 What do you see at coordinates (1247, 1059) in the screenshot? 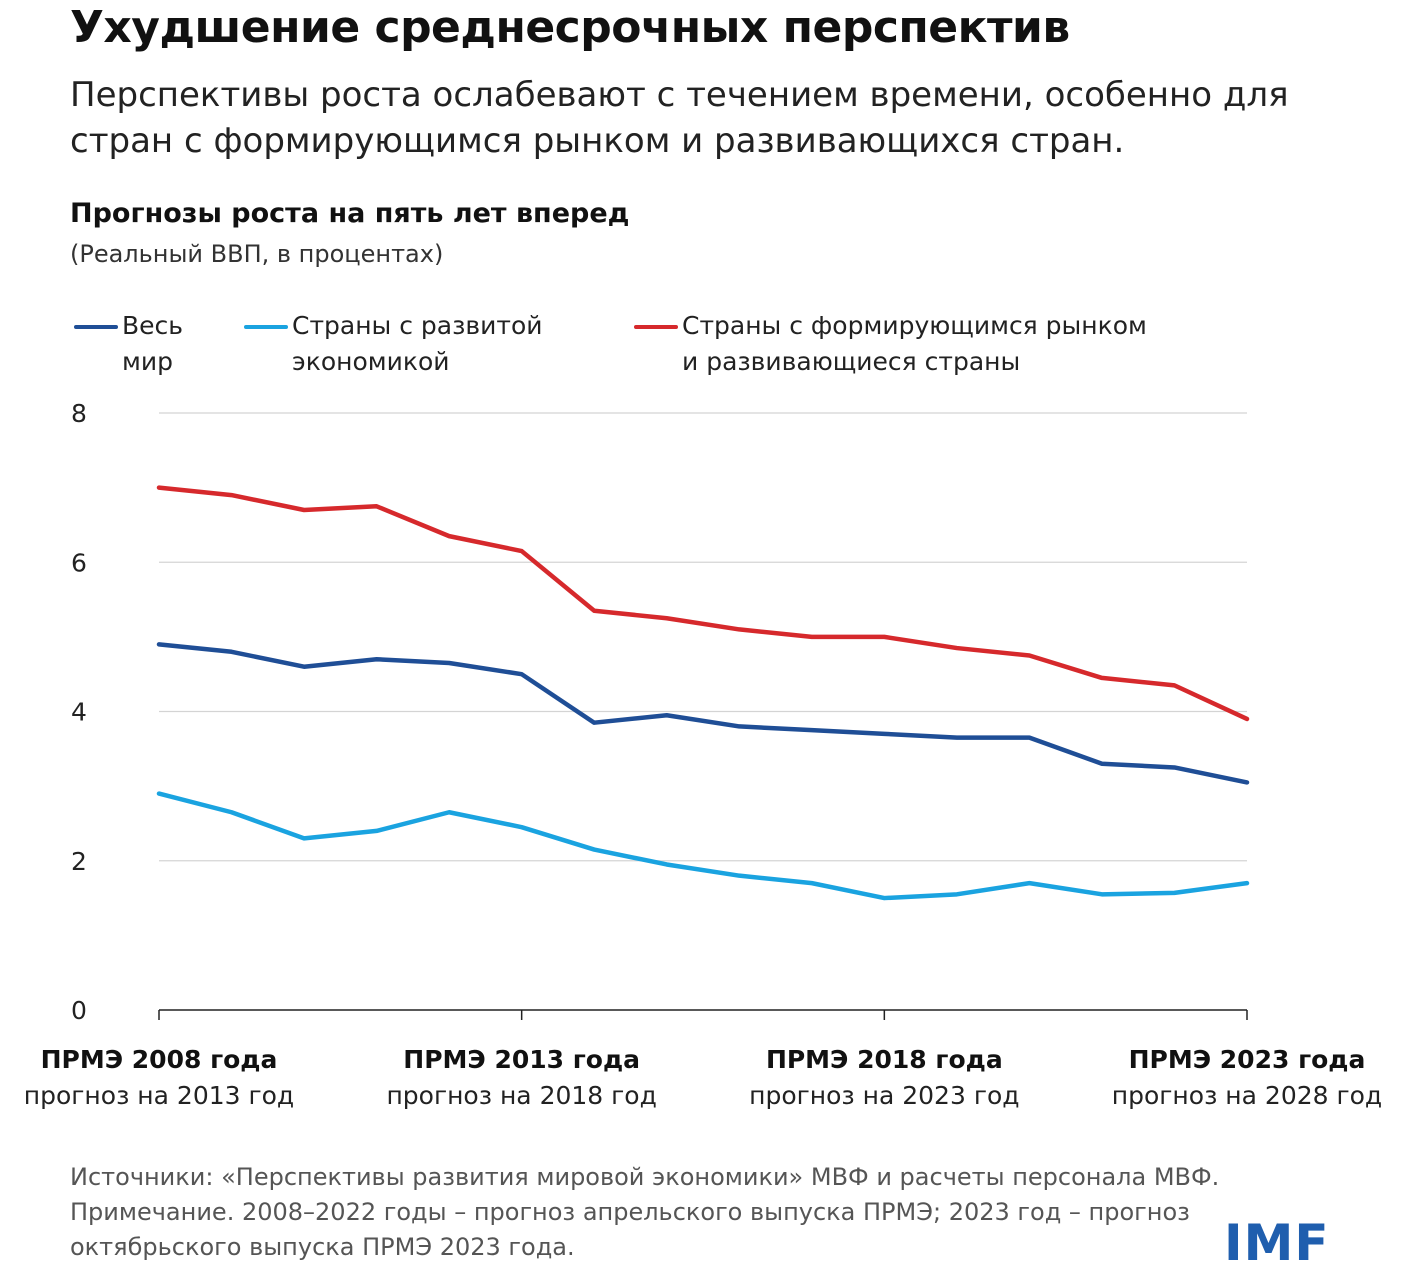
I see `x-tick-label-edition: ПРМЭ 2023 года` at bounding box center [1247, 1059].